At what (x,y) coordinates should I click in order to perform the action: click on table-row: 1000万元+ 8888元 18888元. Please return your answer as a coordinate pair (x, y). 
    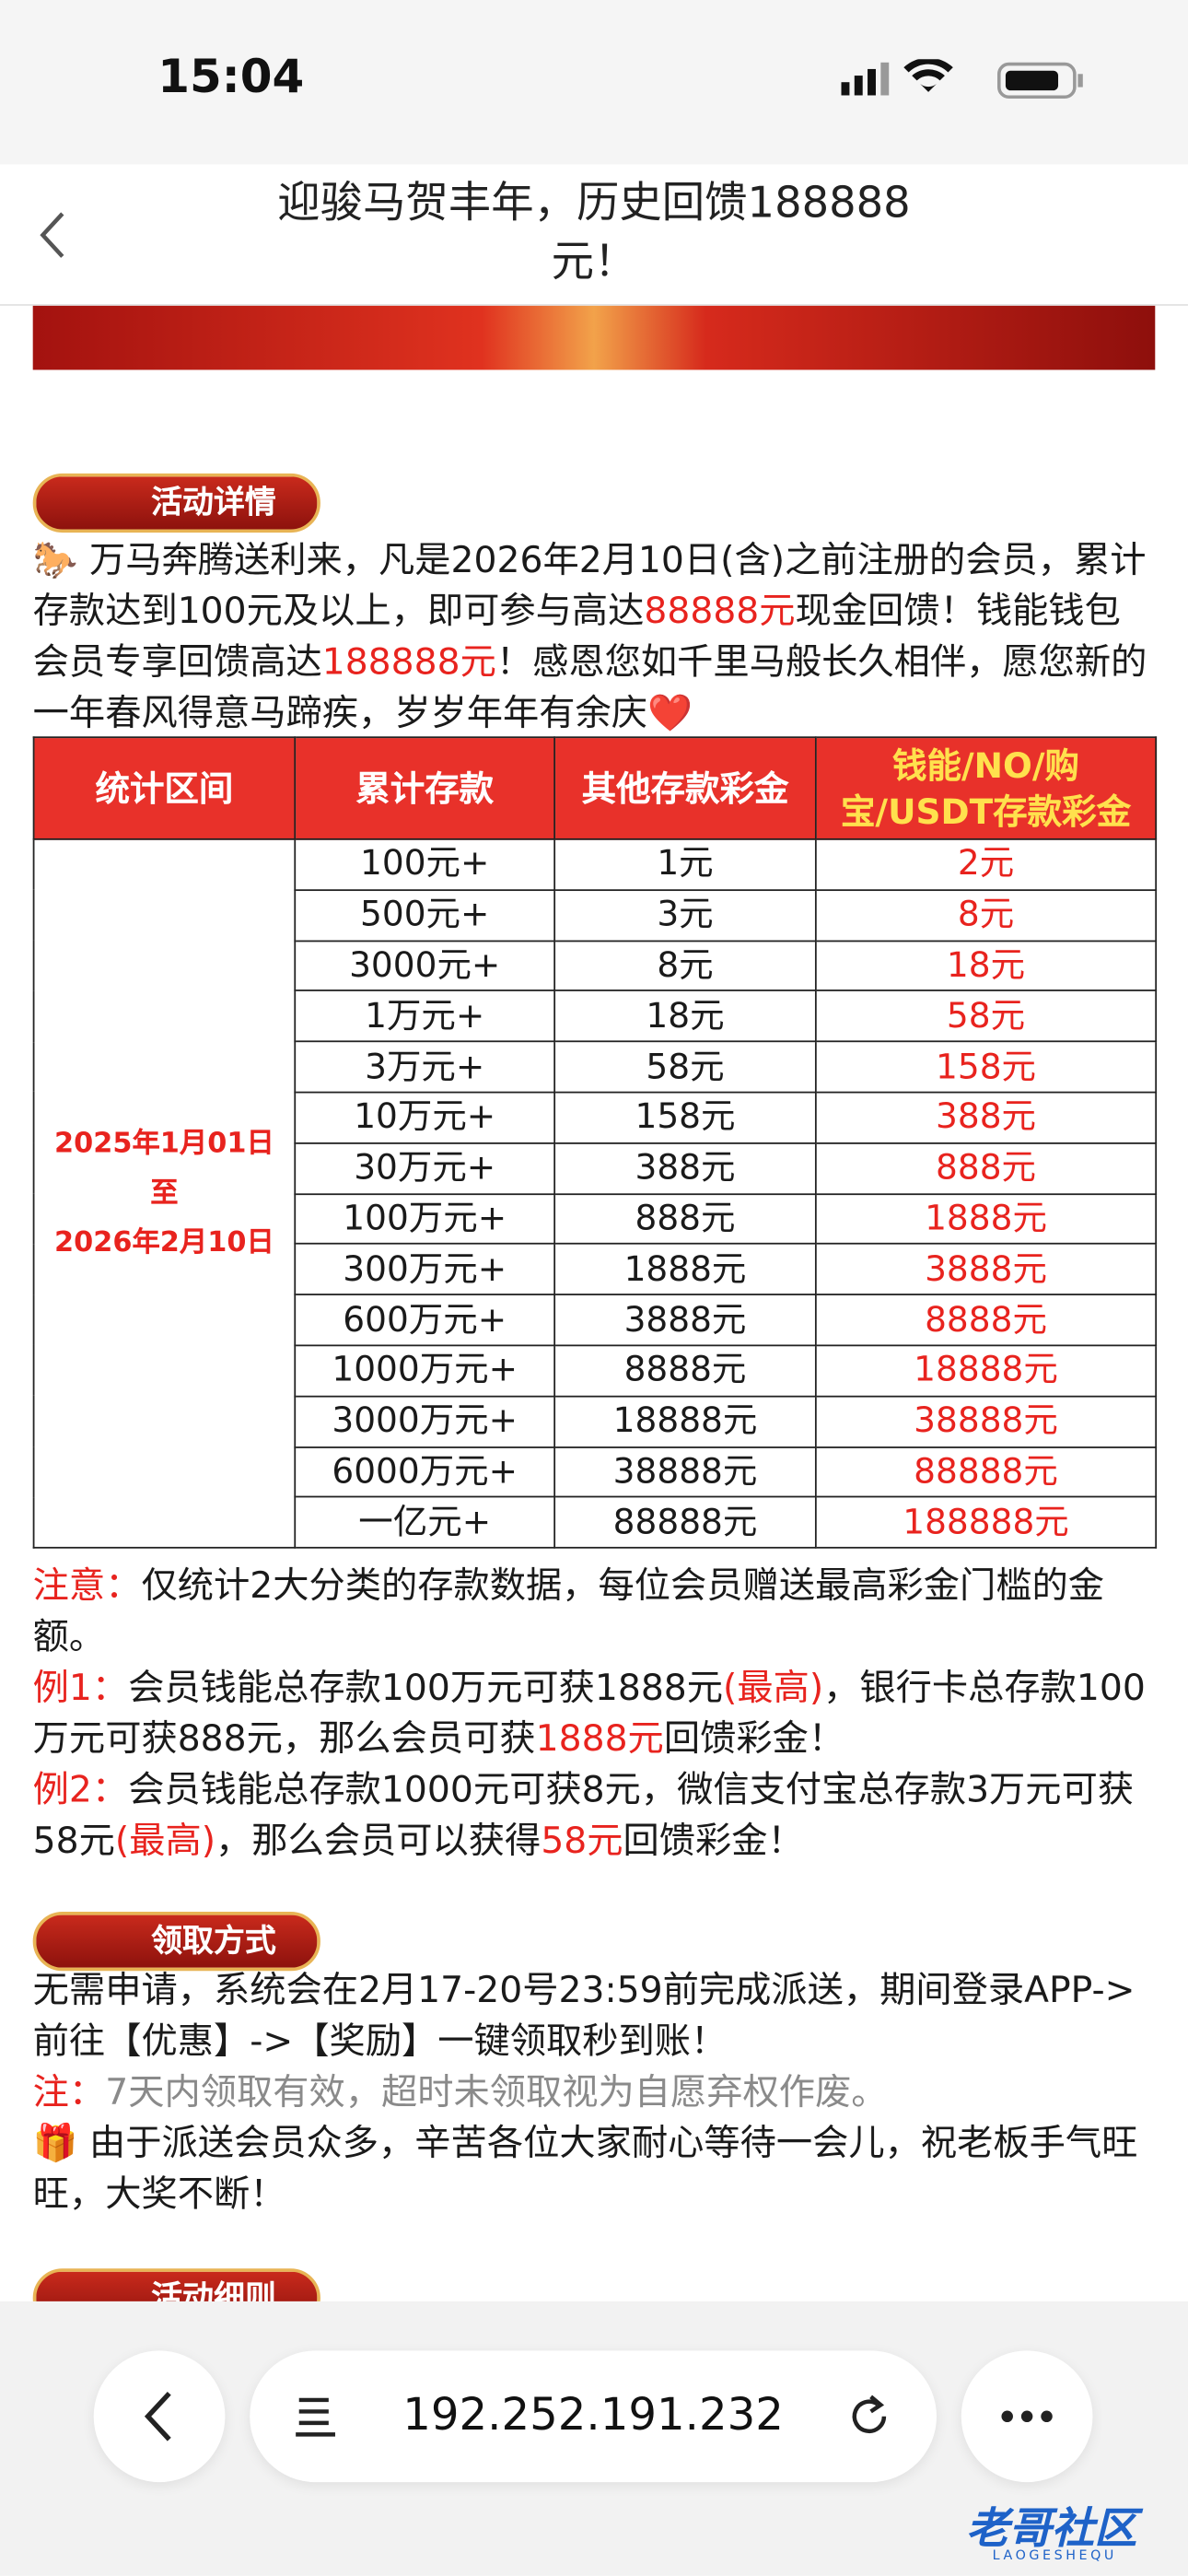
    Looking at the image, I should click on (596, 1371).